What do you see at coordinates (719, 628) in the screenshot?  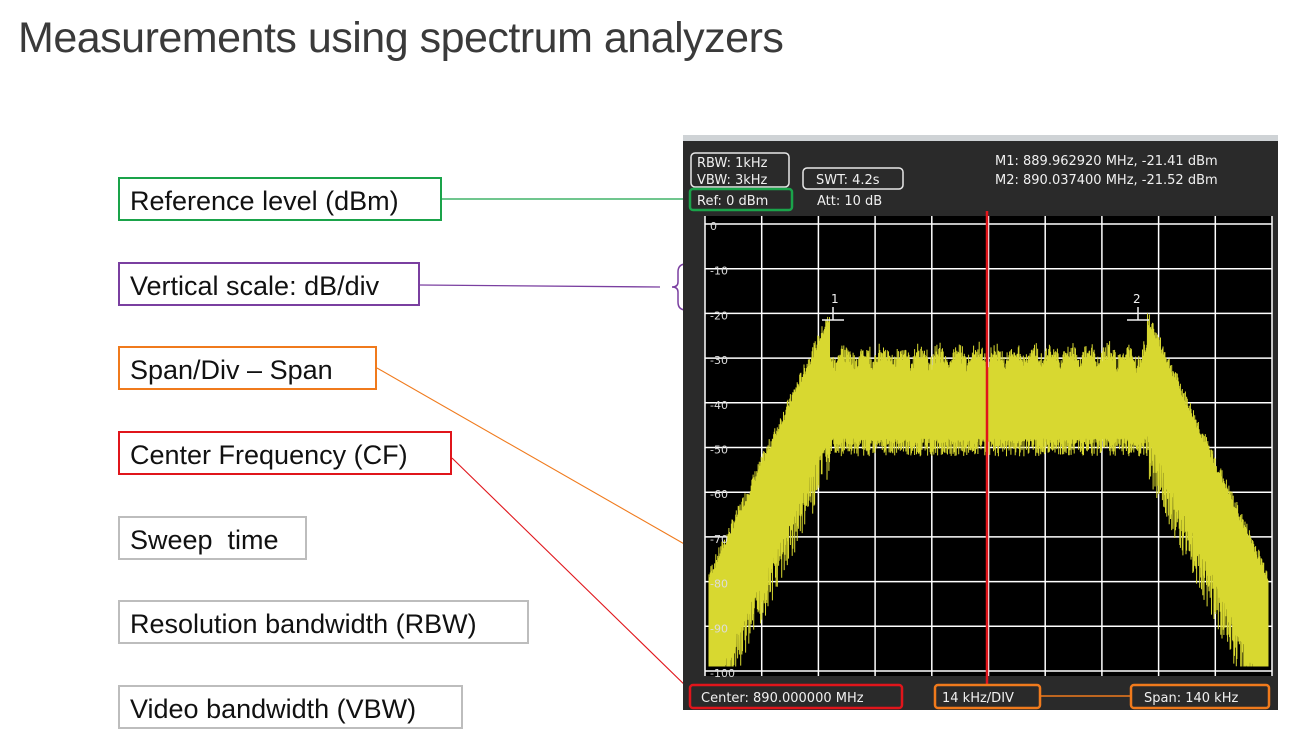 I see `y-tick-label: -90` at bounding box center [719, 628].